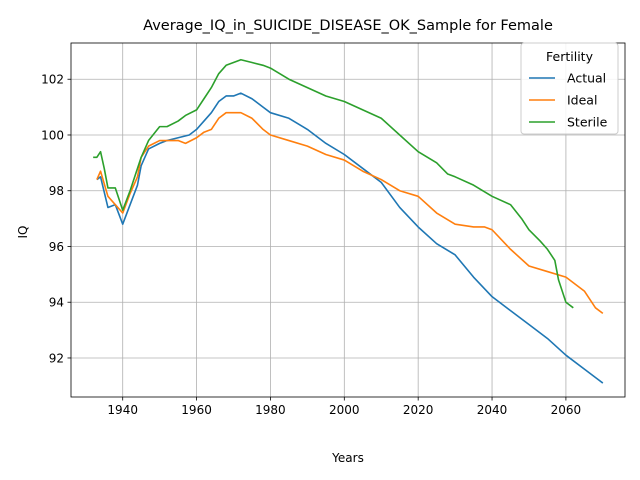 This screenshot has width=640, height=480. What do you see at coordinates (56, 358) in the screenshot?
I see `y-tick-label: 92` at bounding box center [56, 358].